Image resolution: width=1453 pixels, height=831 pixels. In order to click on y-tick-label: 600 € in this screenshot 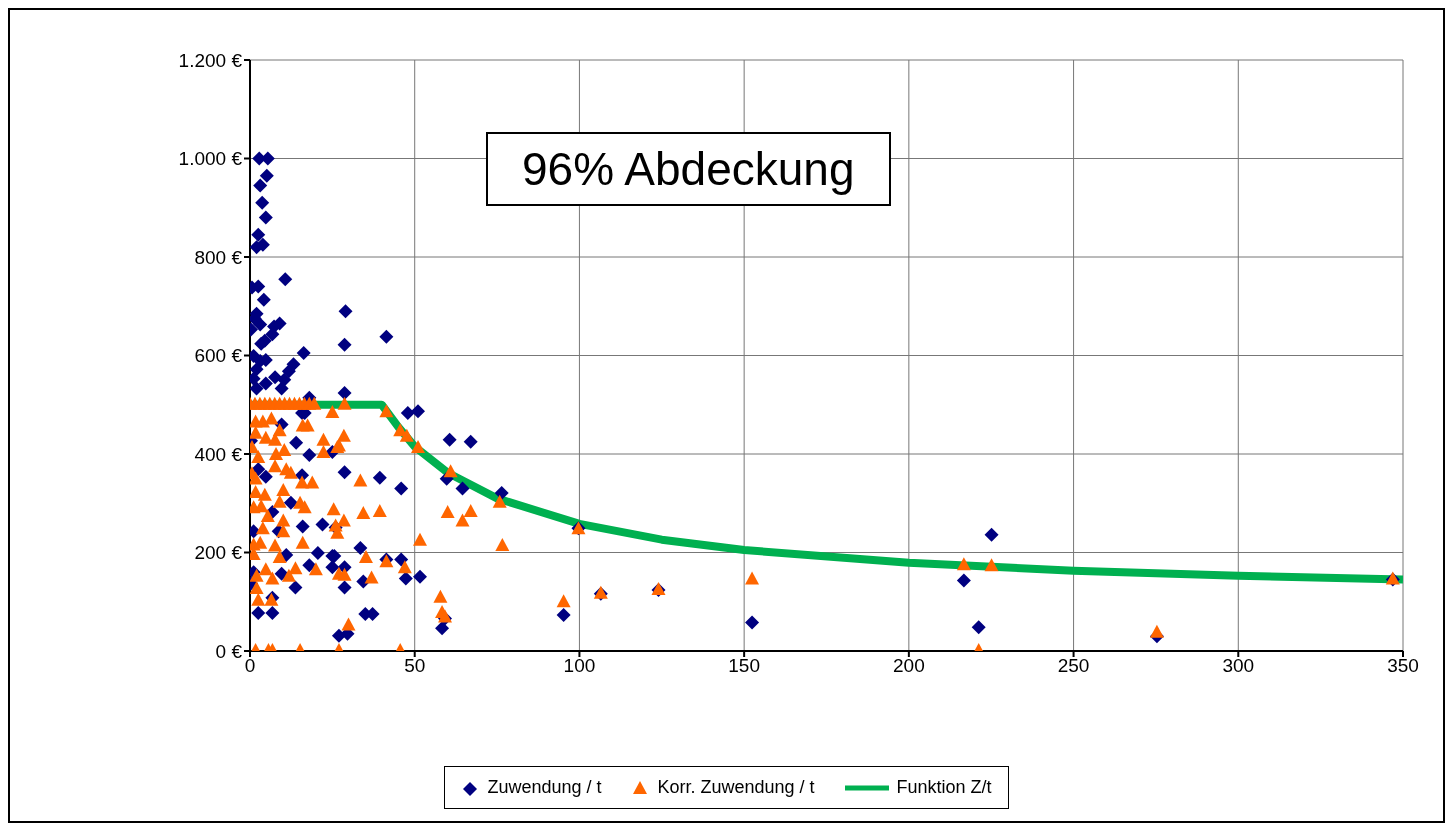, I will do `click(218, 356)`.